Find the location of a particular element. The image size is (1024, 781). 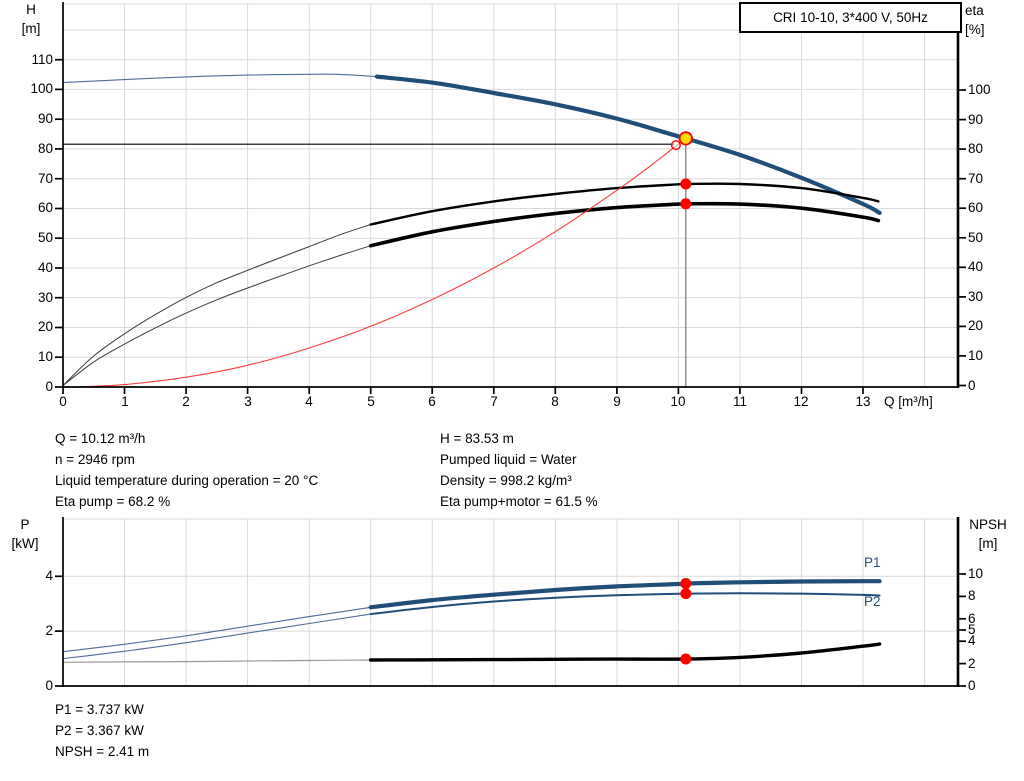

y-left-tick-label: 10 is located at coordinates (45, 356).